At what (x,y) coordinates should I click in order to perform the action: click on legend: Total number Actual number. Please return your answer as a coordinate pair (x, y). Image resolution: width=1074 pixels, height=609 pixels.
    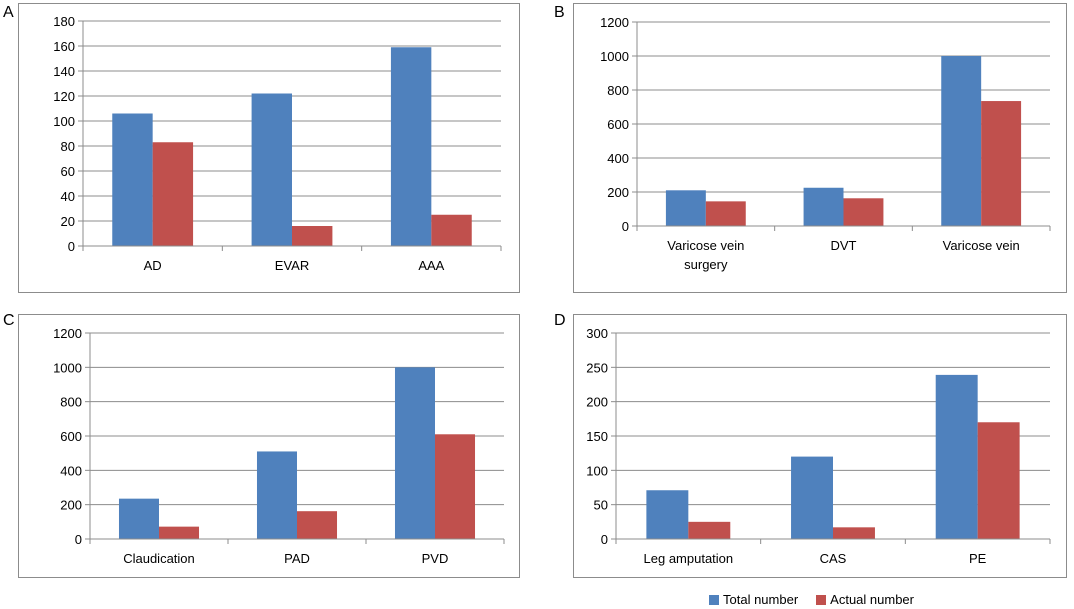
    Looking at the image, I should click on (820, 599).